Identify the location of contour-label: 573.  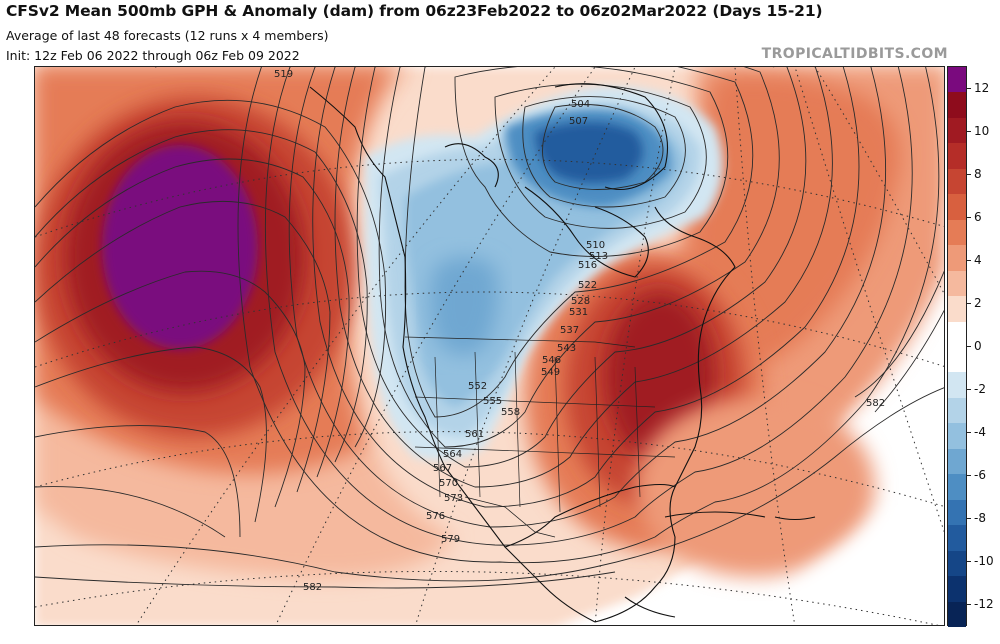
(453, 498).